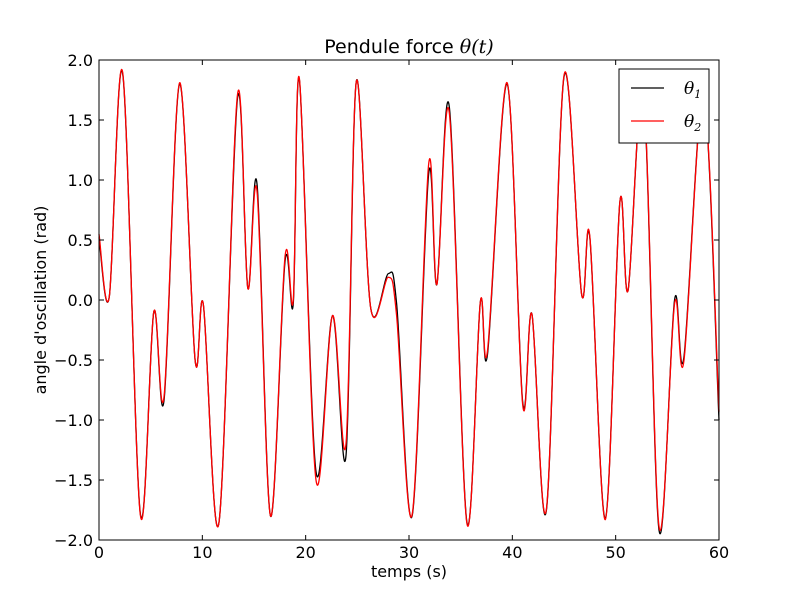 The height and width of the screenshot is (604, 800). What do you see at coordinates (73, 420) in the screenshot?
I see `y-tick-label: −1.0` at bounding box center [73, 420].